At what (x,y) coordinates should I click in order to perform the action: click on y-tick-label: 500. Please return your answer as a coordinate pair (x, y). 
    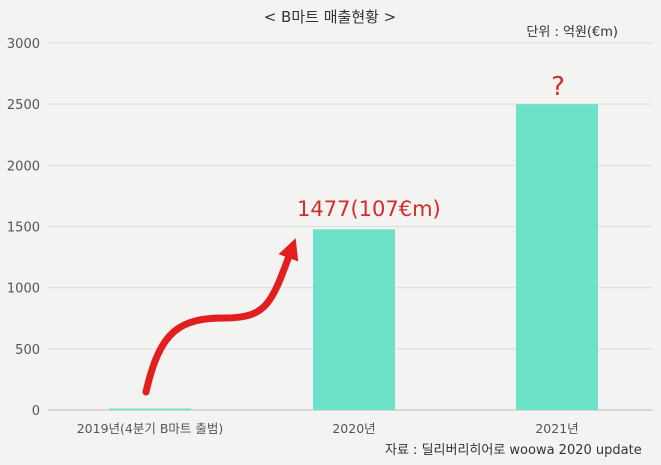
    Looking at the image, I should click on (27, 350).